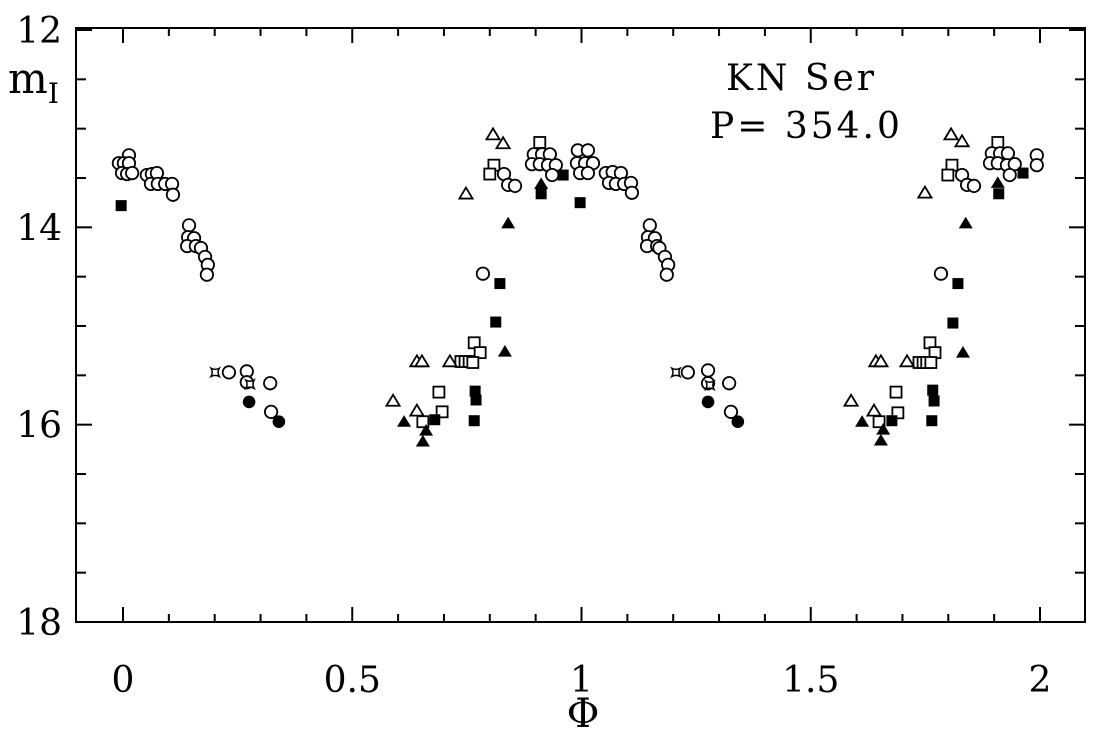  Describe the element at coordinates (1040, 680) in the screenshot. I see `x-tick-label: 2` at that location.